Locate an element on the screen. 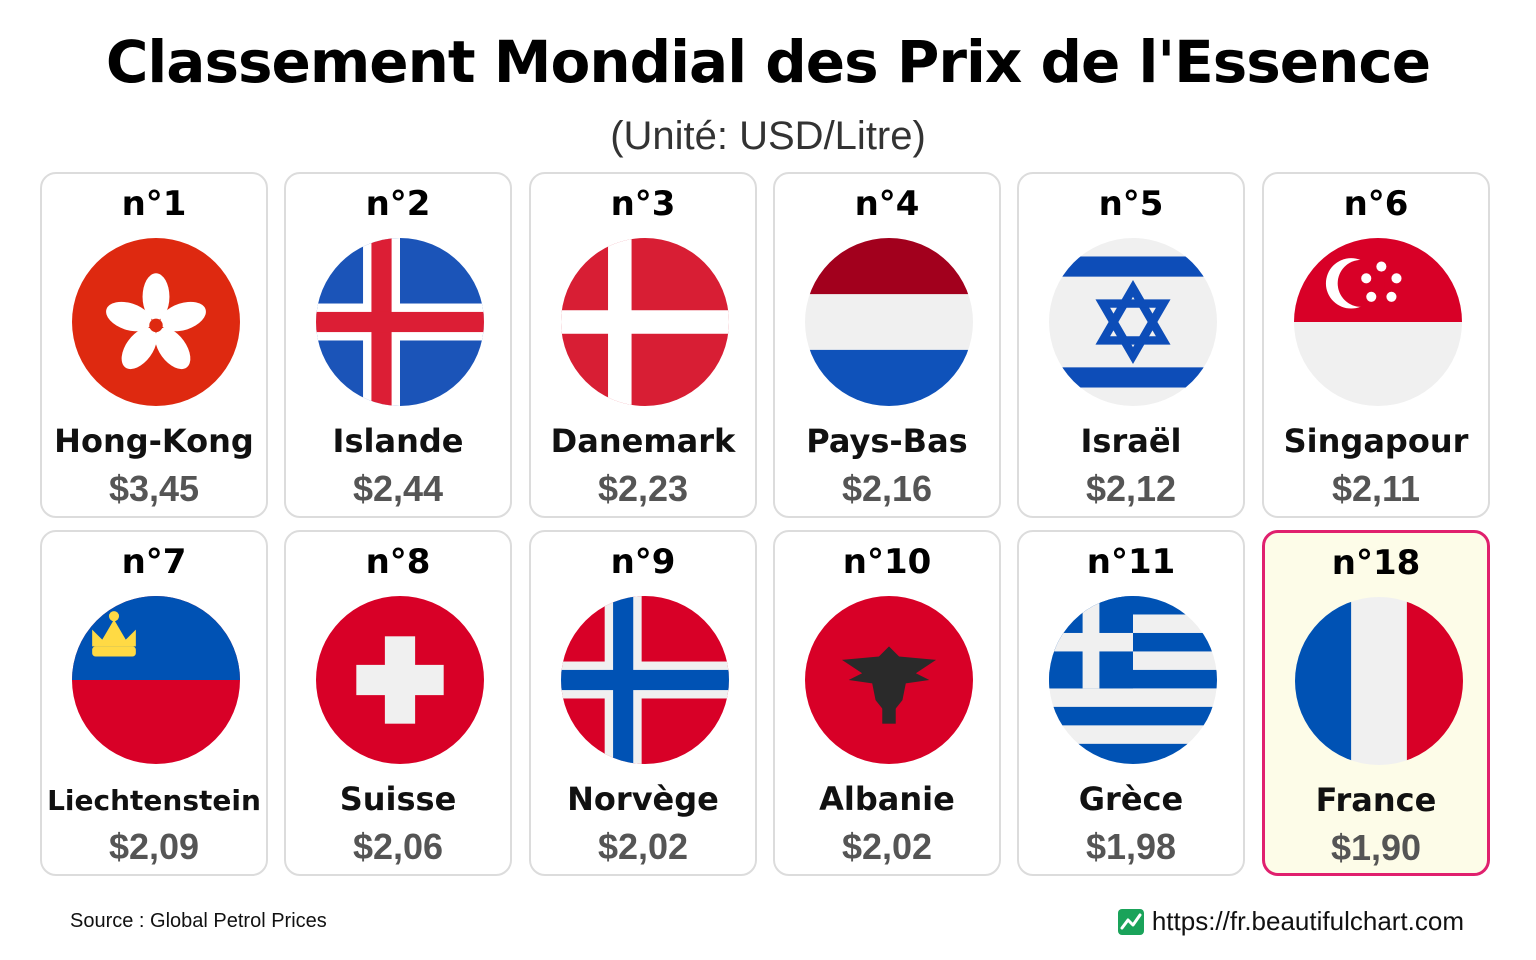  ranking-card: n°2 Islande $2,44 is located at coordinates (398, 345).